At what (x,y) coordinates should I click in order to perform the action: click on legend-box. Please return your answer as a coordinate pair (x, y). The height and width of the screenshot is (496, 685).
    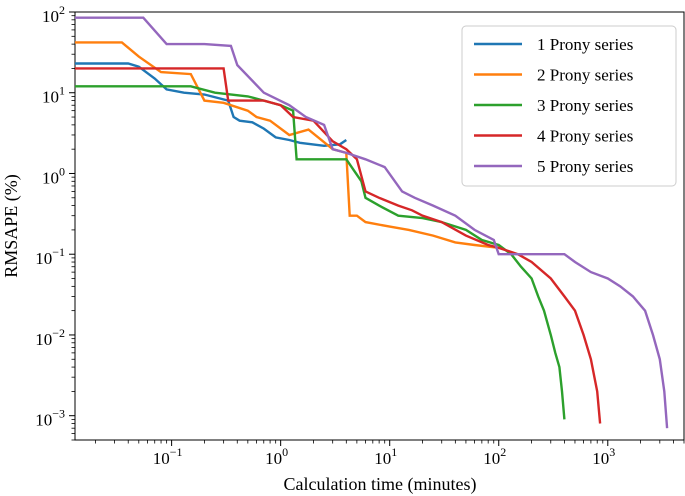
    Looking at the image, I should click on (569, 106).